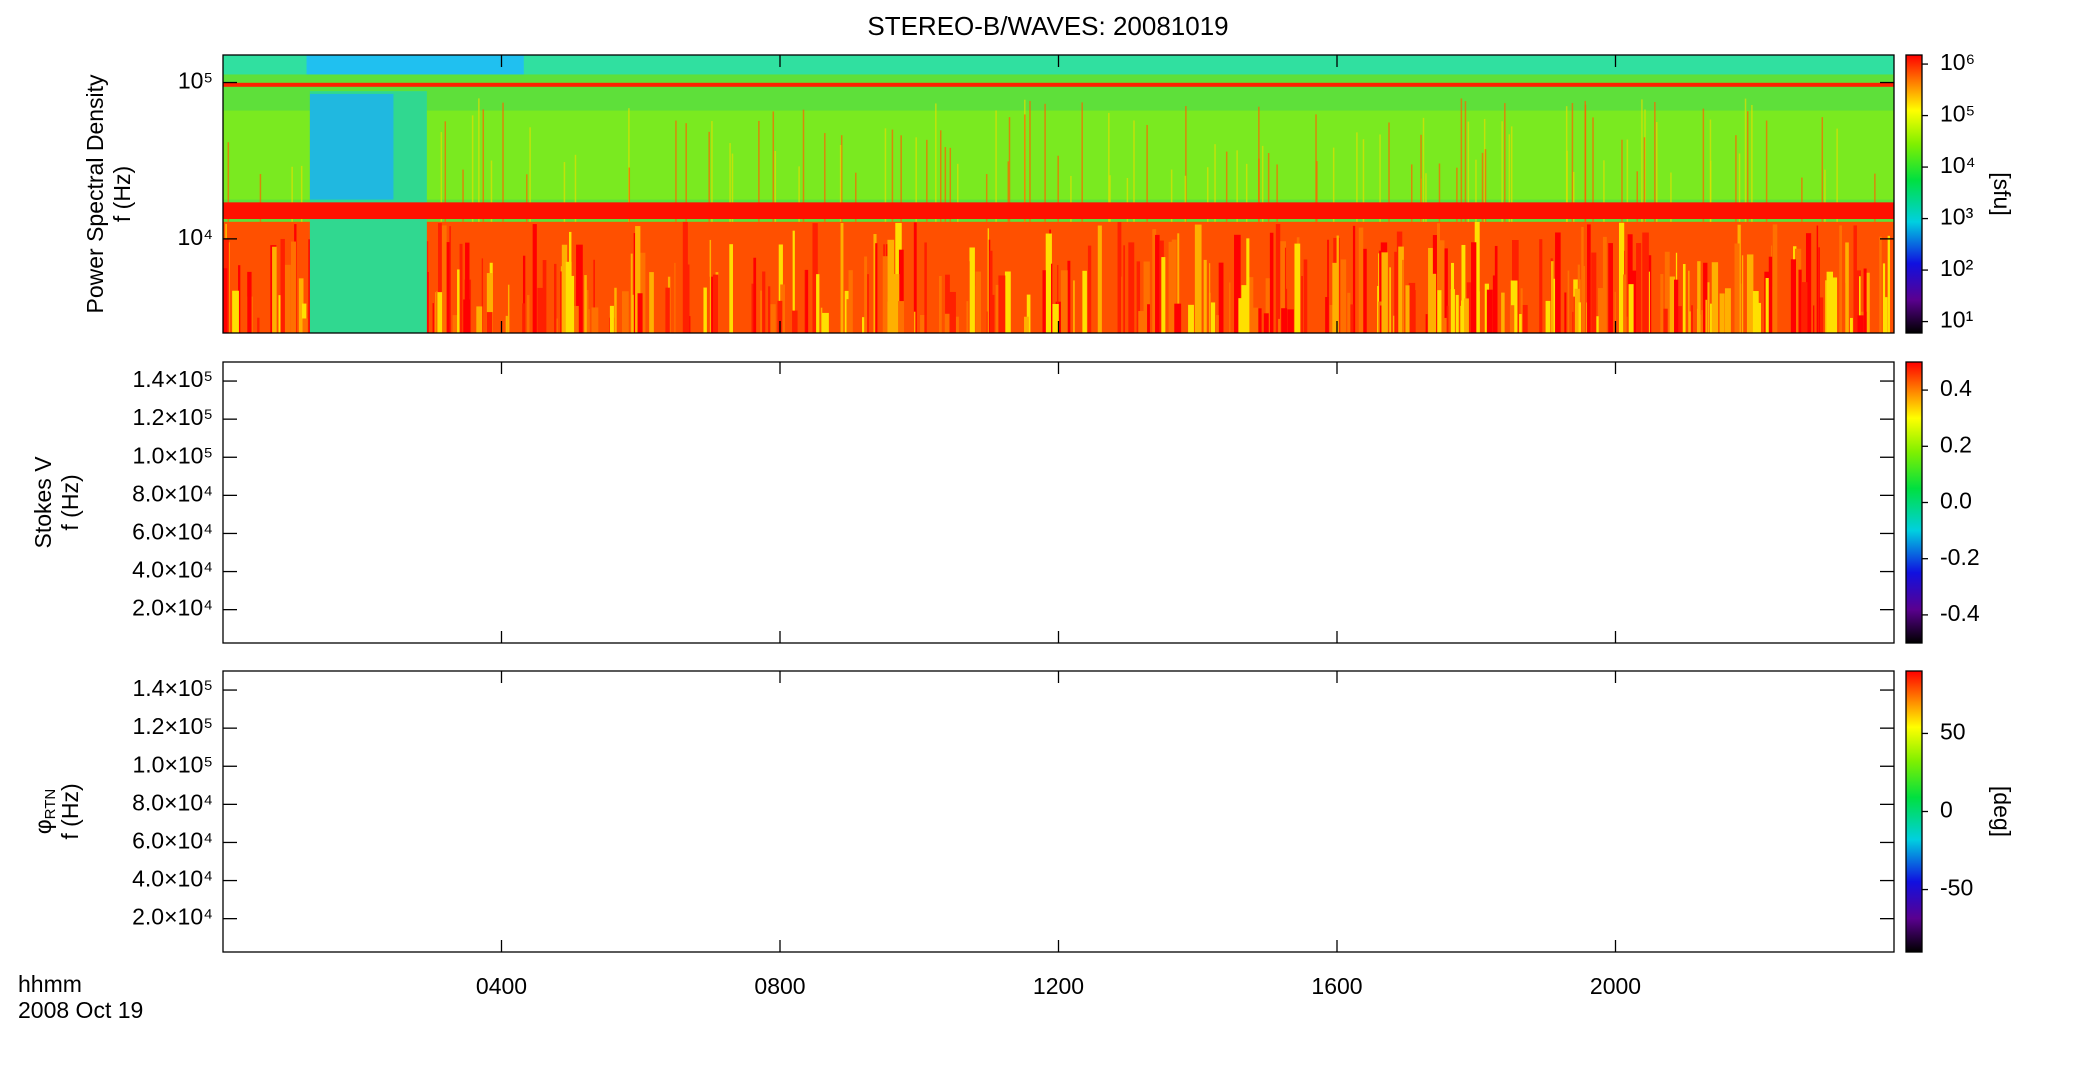  What do you see at coordinates (172, 726) in the screenshot?
I see `y-tick-label: 1.2×10⁵` at bounding box center [172, 726].